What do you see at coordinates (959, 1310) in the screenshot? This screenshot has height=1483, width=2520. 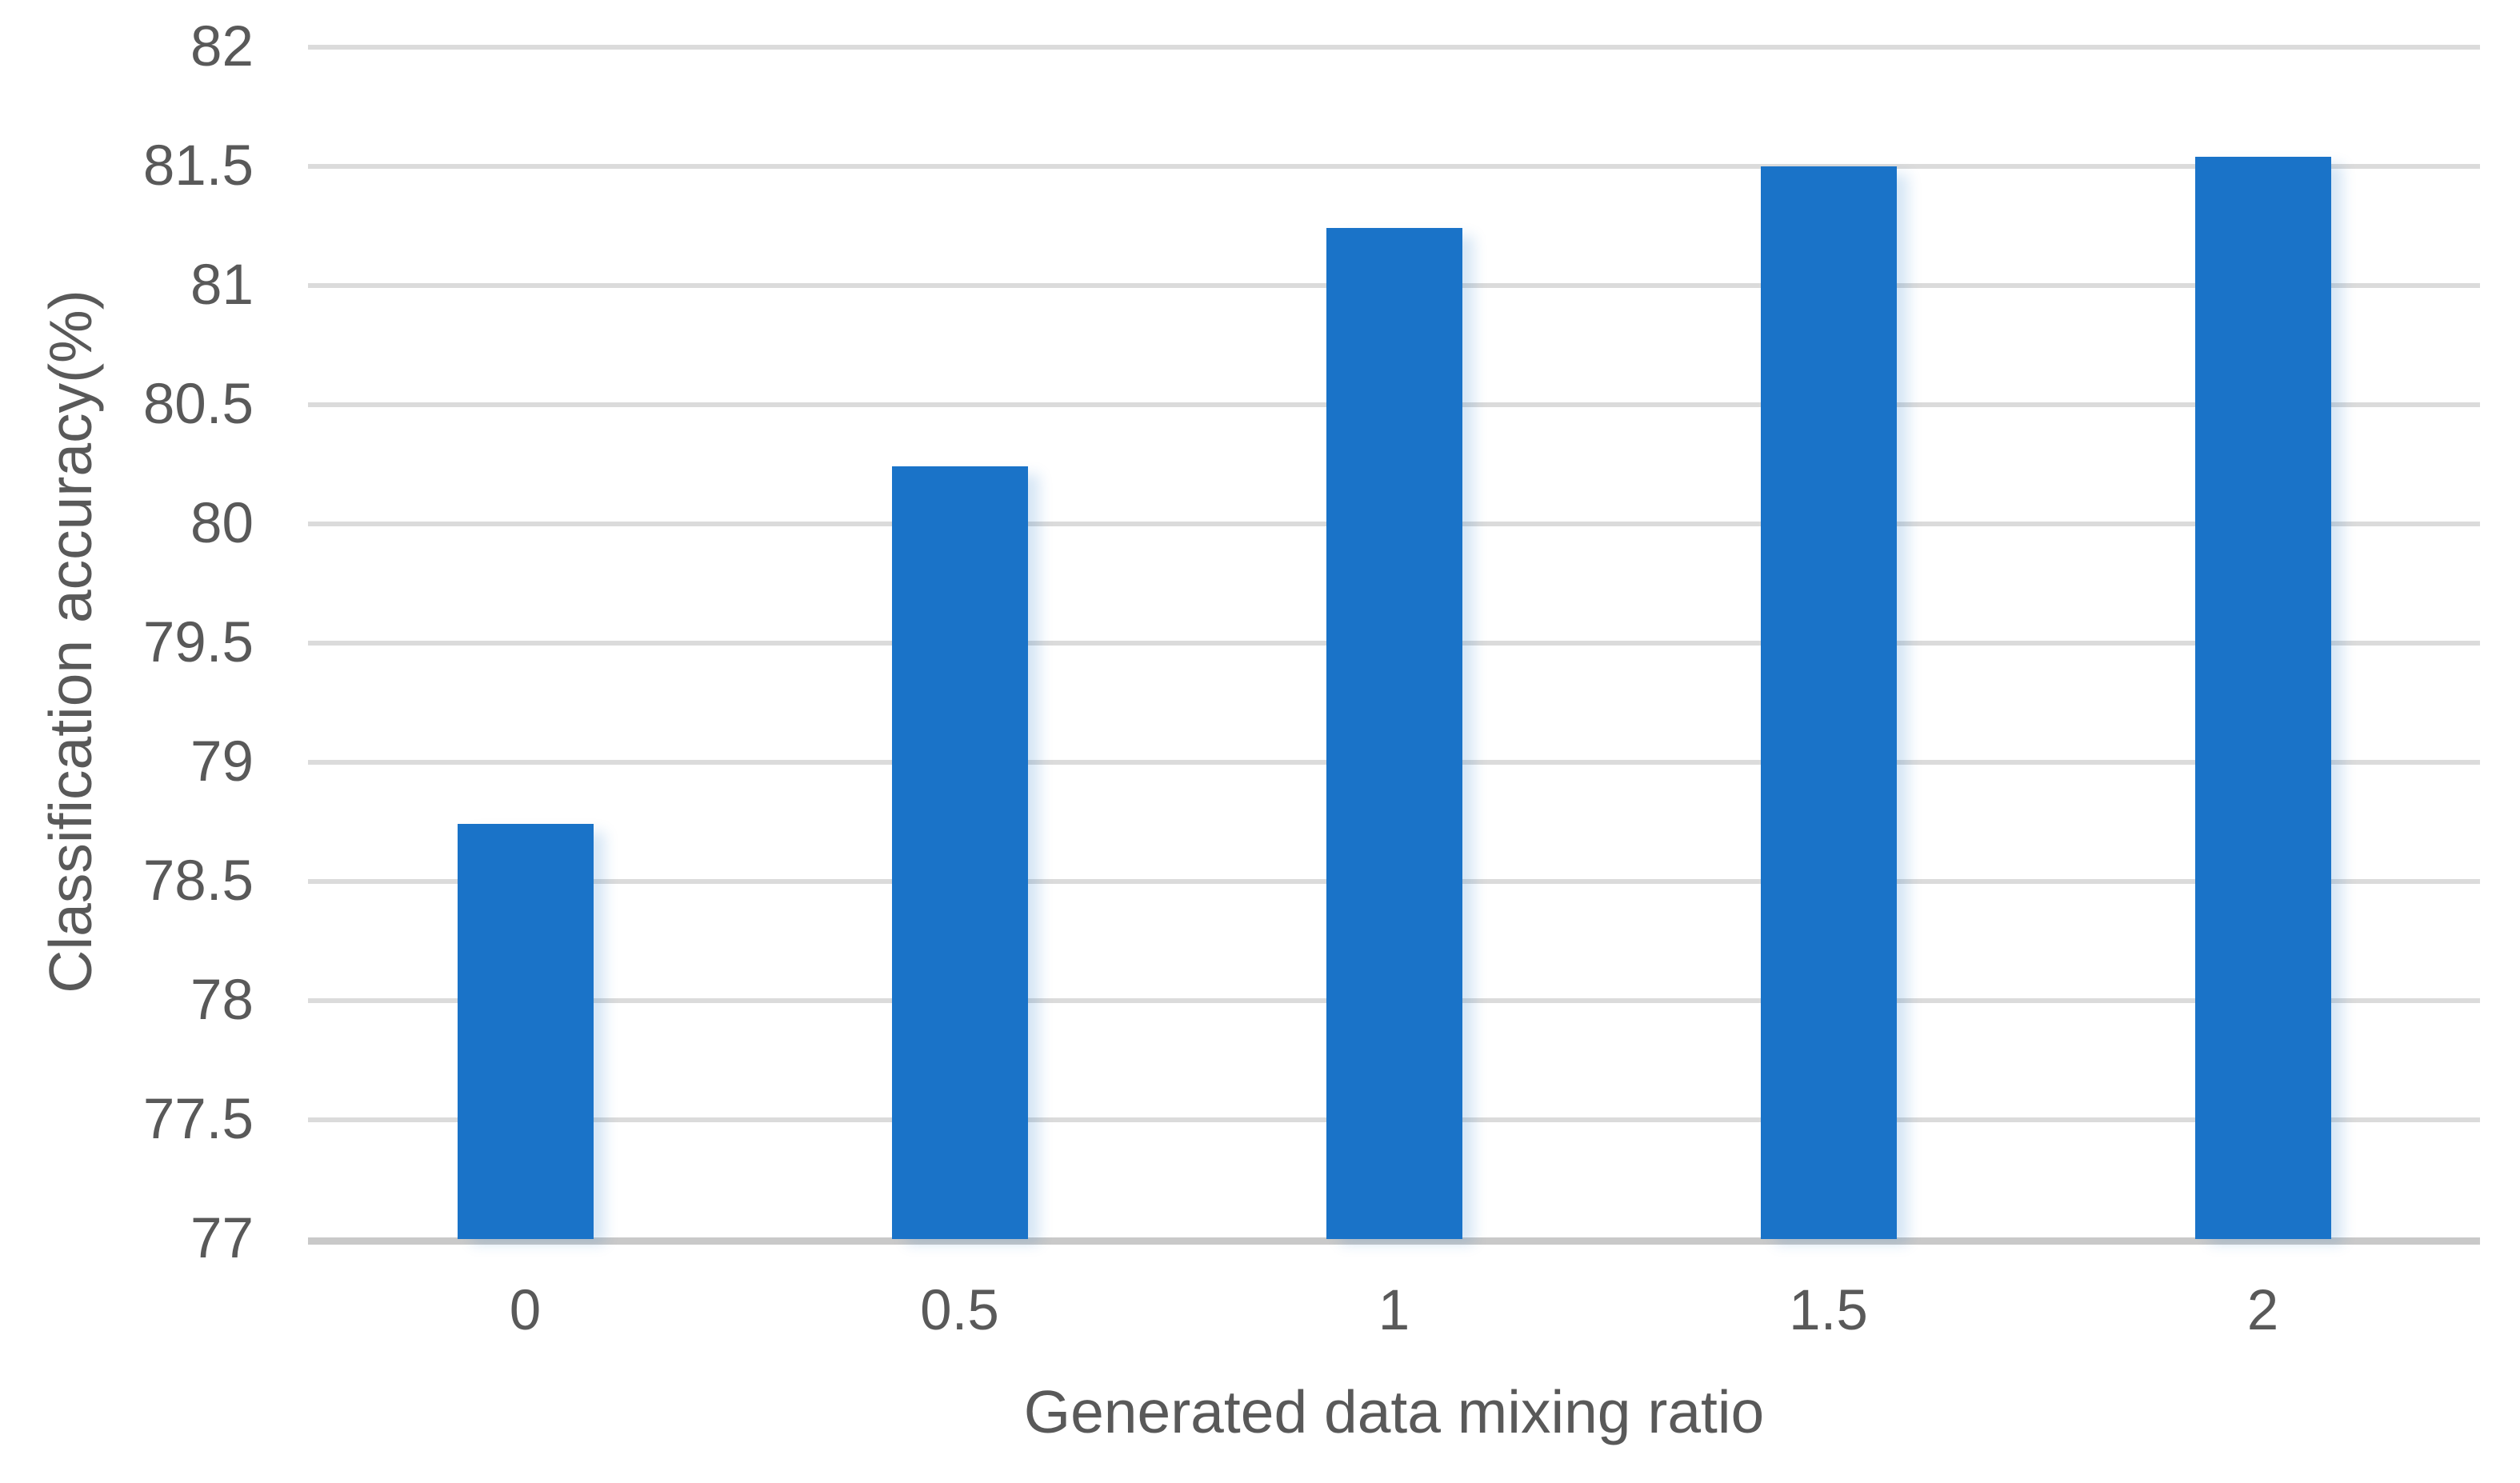 I see `x-tick-label: 0.5` at bounding box center [959, 1310].